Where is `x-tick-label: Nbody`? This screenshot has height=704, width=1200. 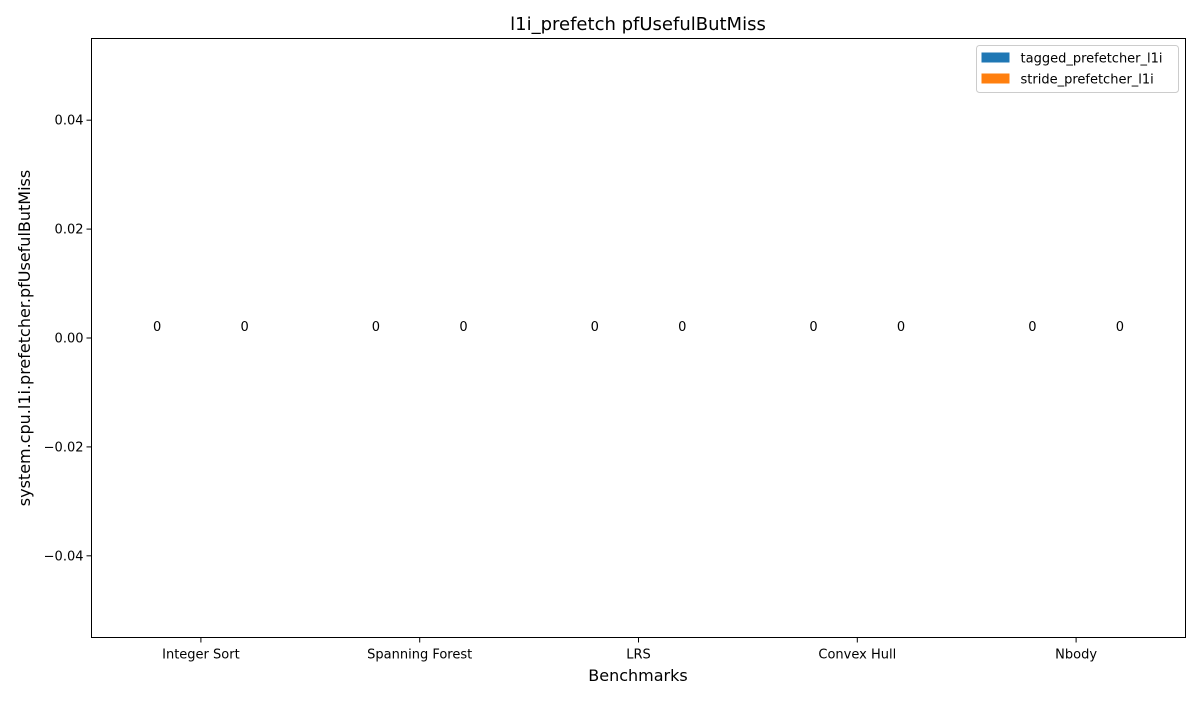
x-tick-label: Nbody is located at coordinates (1076, 655).